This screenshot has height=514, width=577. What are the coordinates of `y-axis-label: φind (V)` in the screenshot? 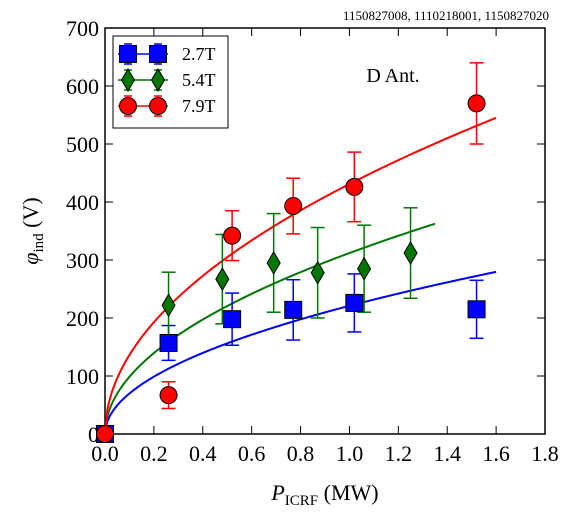 It's located at (32, 230).